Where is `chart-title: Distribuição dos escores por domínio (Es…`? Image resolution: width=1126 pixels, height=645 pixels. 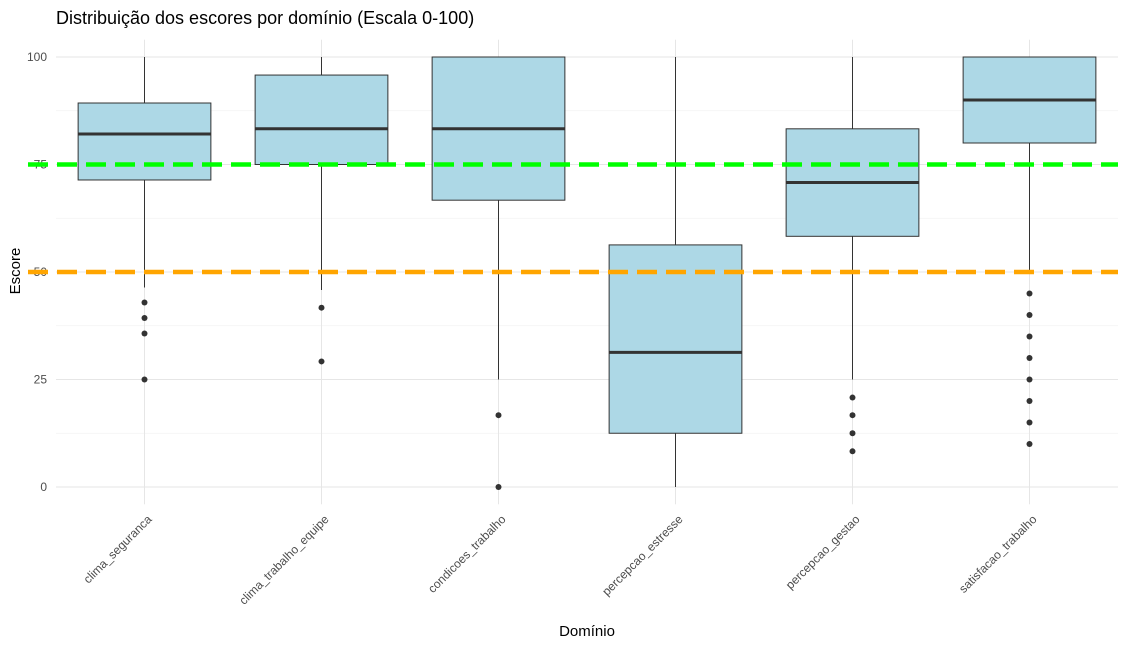
chart-title: Distribuição dos escores por domínio (Es… is located at coordinates (265, 18).